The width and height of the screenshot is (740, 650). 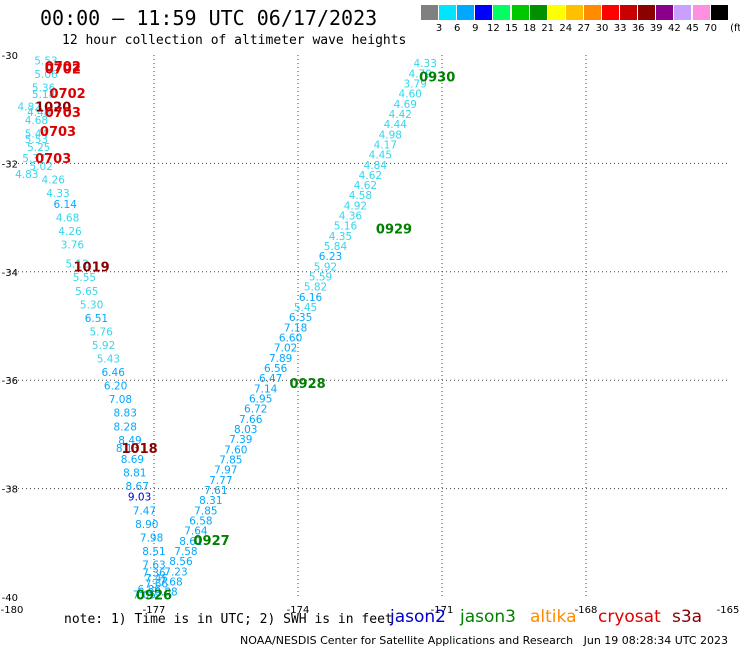 What do you see at coordinates (36, 121) in the screenshot?
I see `swh-value-label: 4.68` at bounding box center [36, 121].